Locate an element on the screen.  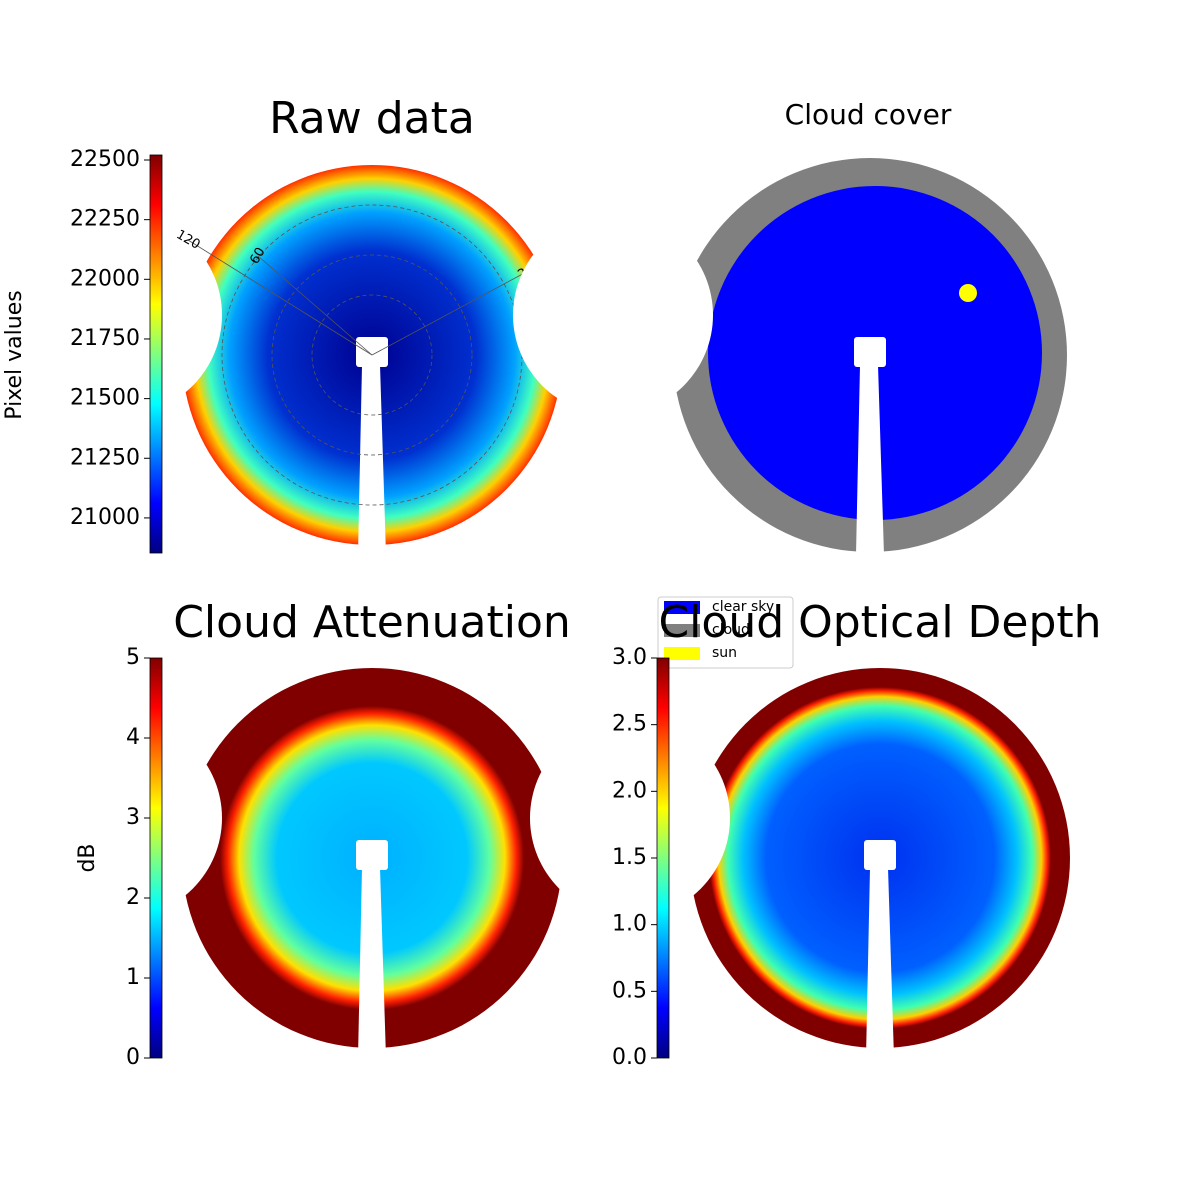
angle-label: 60 is located at coordinates (257, 256).